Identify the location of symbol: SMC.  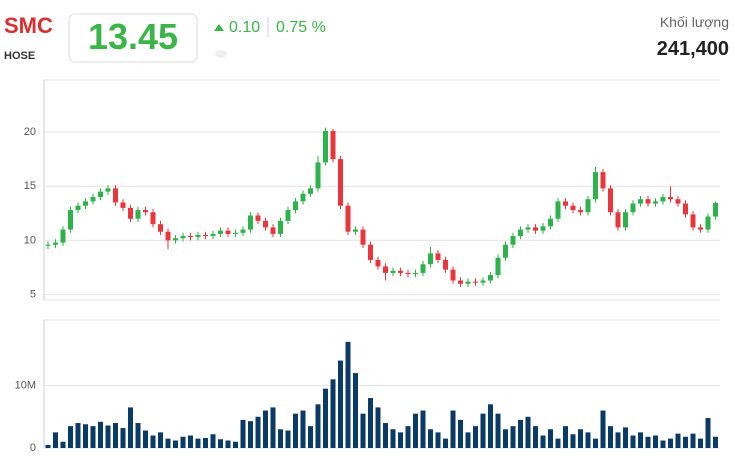
(28, 25).